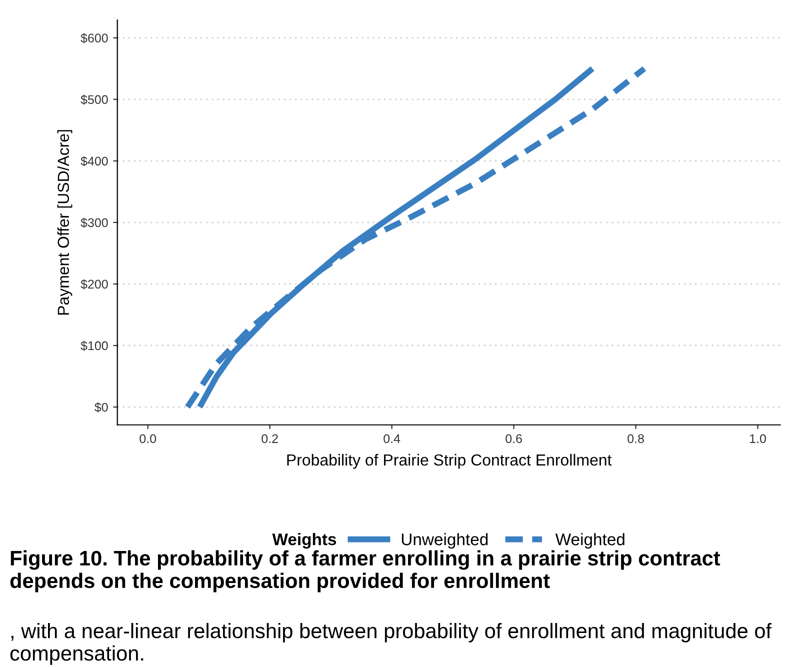  Describe the element at coordinates (514, 439) in the screenshot. I see `x-tick-label: 0.6` at that location.